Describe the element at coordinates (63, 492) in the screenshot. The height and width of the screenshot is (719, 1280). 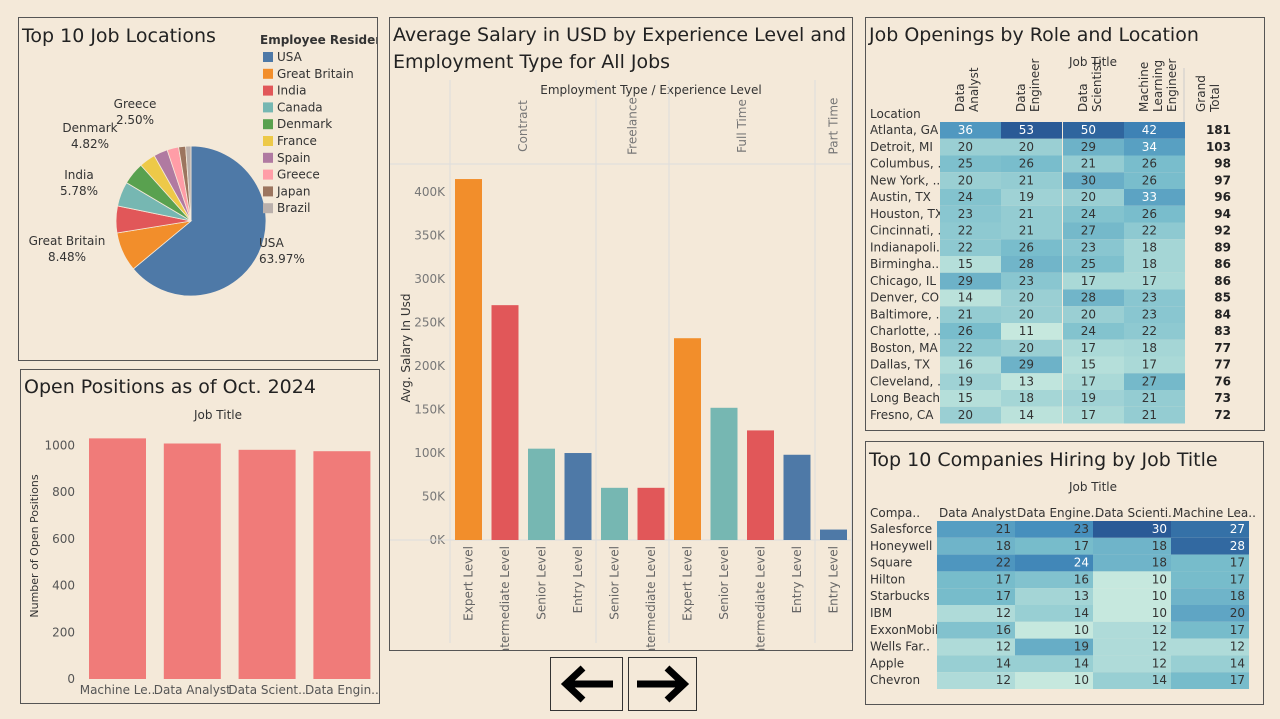
I see `y-tick-label: 800` at that location.